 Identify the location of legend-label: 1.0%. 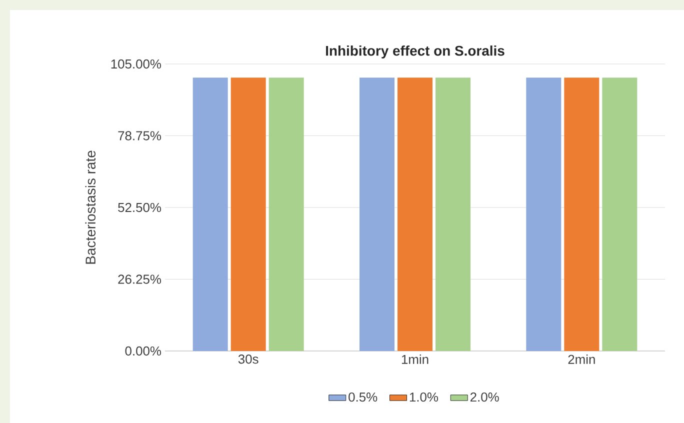
(424, 397).